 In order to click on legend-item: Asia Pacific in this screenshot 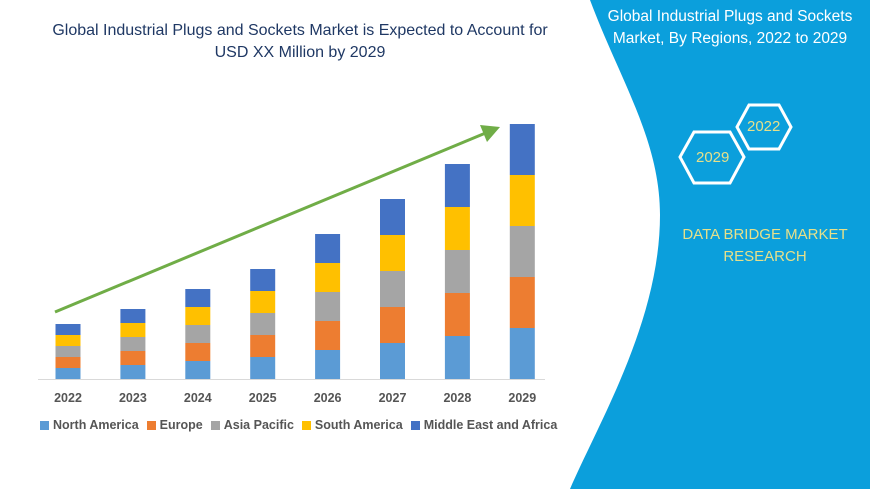, I will do `click(252, 425)`.